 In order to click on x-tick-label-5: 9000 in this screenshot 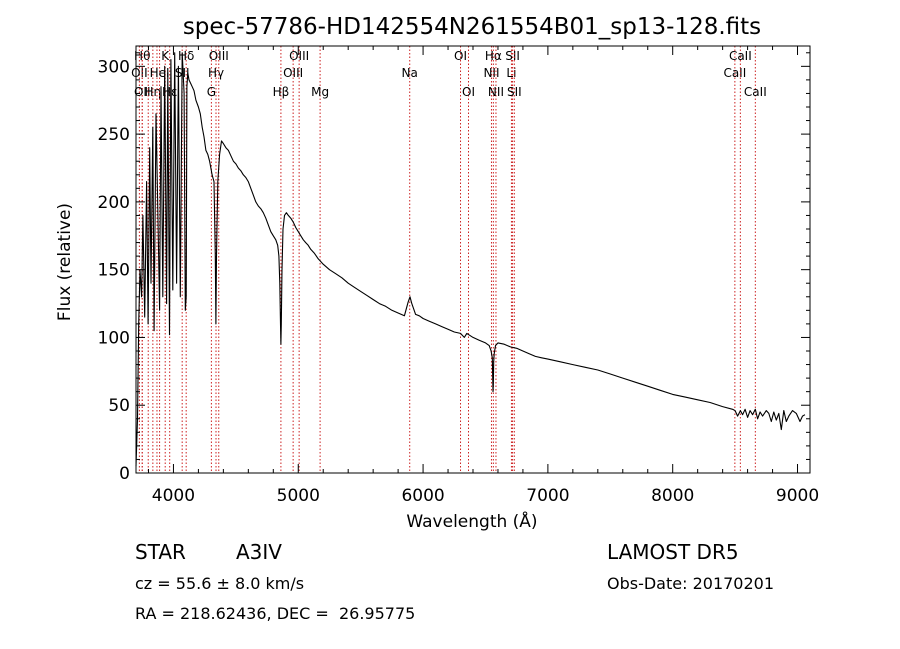, I will do `click(797, 496)`.